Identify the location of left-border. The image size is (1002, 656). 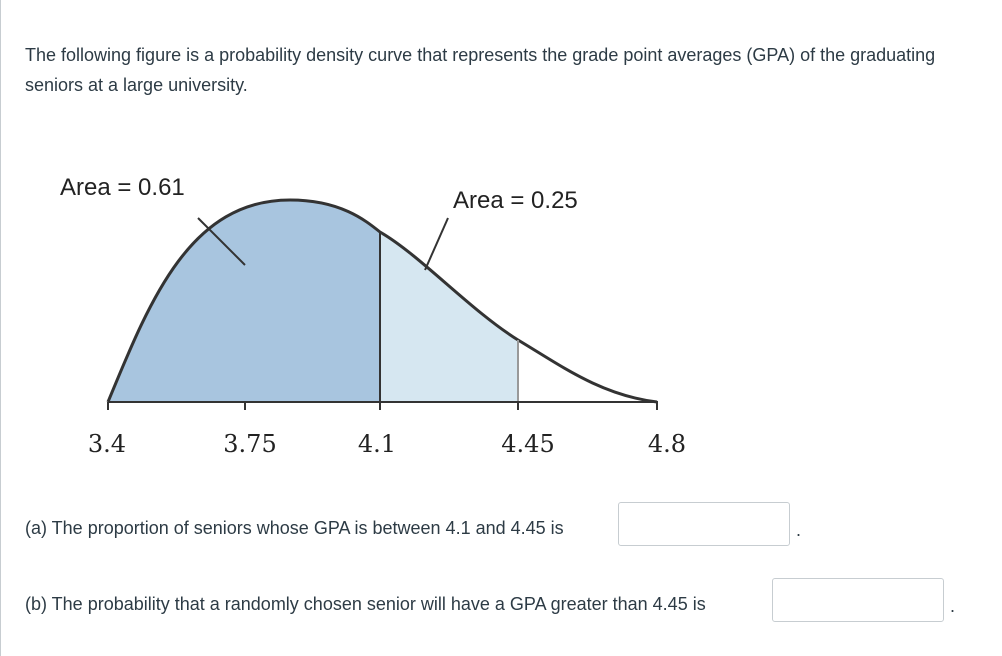
(0, 328).